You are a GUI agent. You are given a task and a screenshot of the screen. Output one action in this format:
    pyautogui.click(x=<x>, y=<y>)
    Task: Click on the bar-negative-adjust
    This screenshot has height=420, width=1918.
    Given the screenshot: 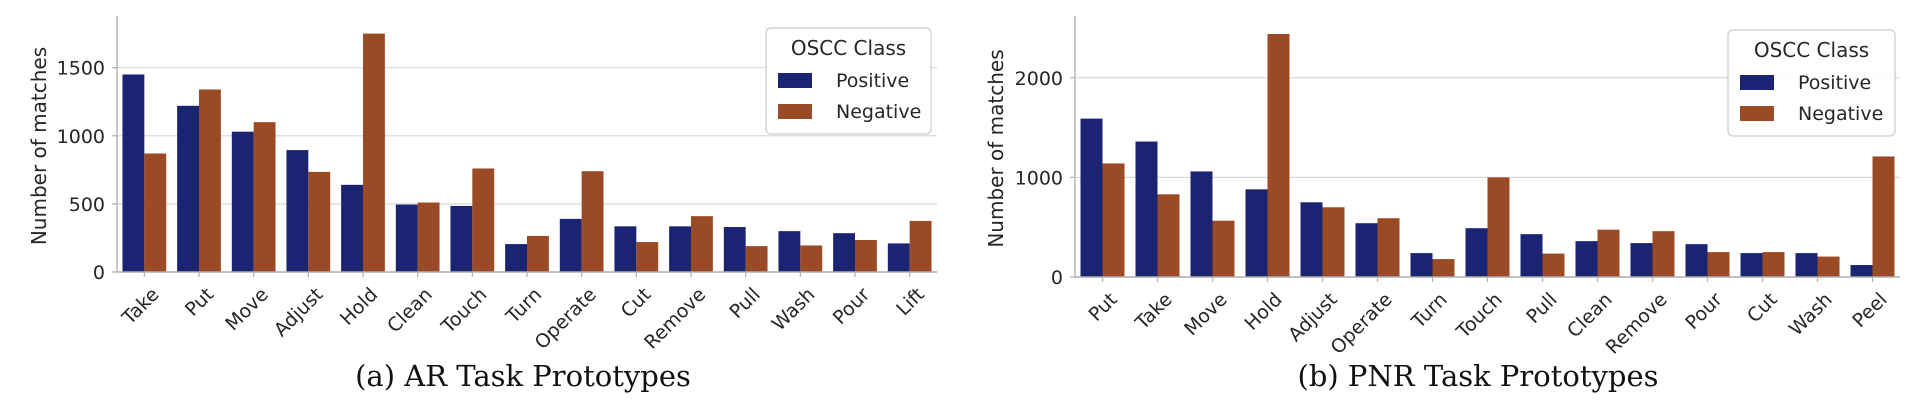 What is the action you would take?
    pyautogui.click(x=1333, y=242)
    